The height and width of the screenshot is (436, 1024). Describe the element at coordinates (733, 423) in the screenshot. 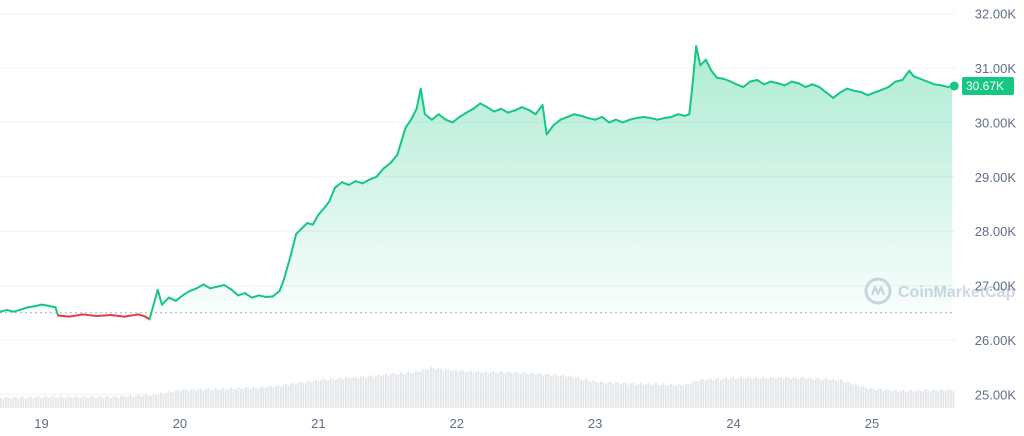

I see `x-tick-label: 24` at that location.